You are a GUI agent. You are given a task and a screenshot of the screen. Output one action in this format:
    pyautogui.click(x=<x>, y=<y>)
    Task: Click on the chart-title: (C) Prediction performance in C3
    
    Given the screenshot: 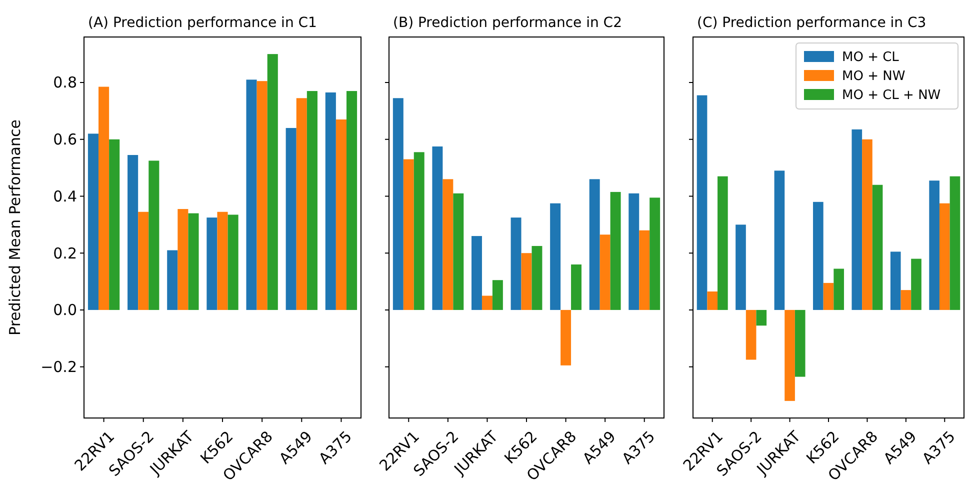 What is the action you would take?
    pyautogui.click(x=811, y=23)
    